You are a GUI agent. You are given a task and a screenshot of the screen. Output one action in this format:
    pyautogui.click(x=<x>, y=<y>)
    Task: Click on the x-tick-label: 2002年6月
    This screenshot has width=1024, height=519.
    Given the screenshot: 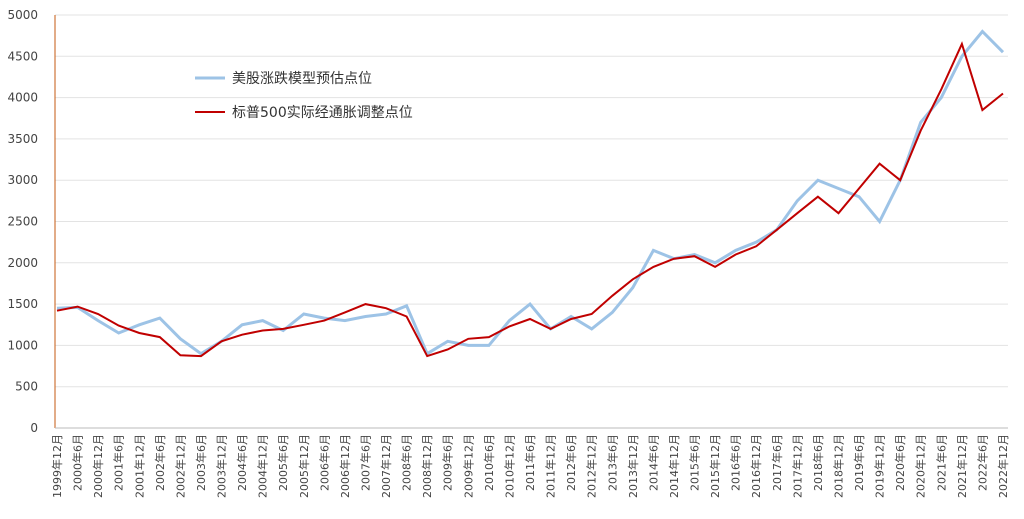 What is the action you would take?
    pyautogui.click(x=160, y=462)
    